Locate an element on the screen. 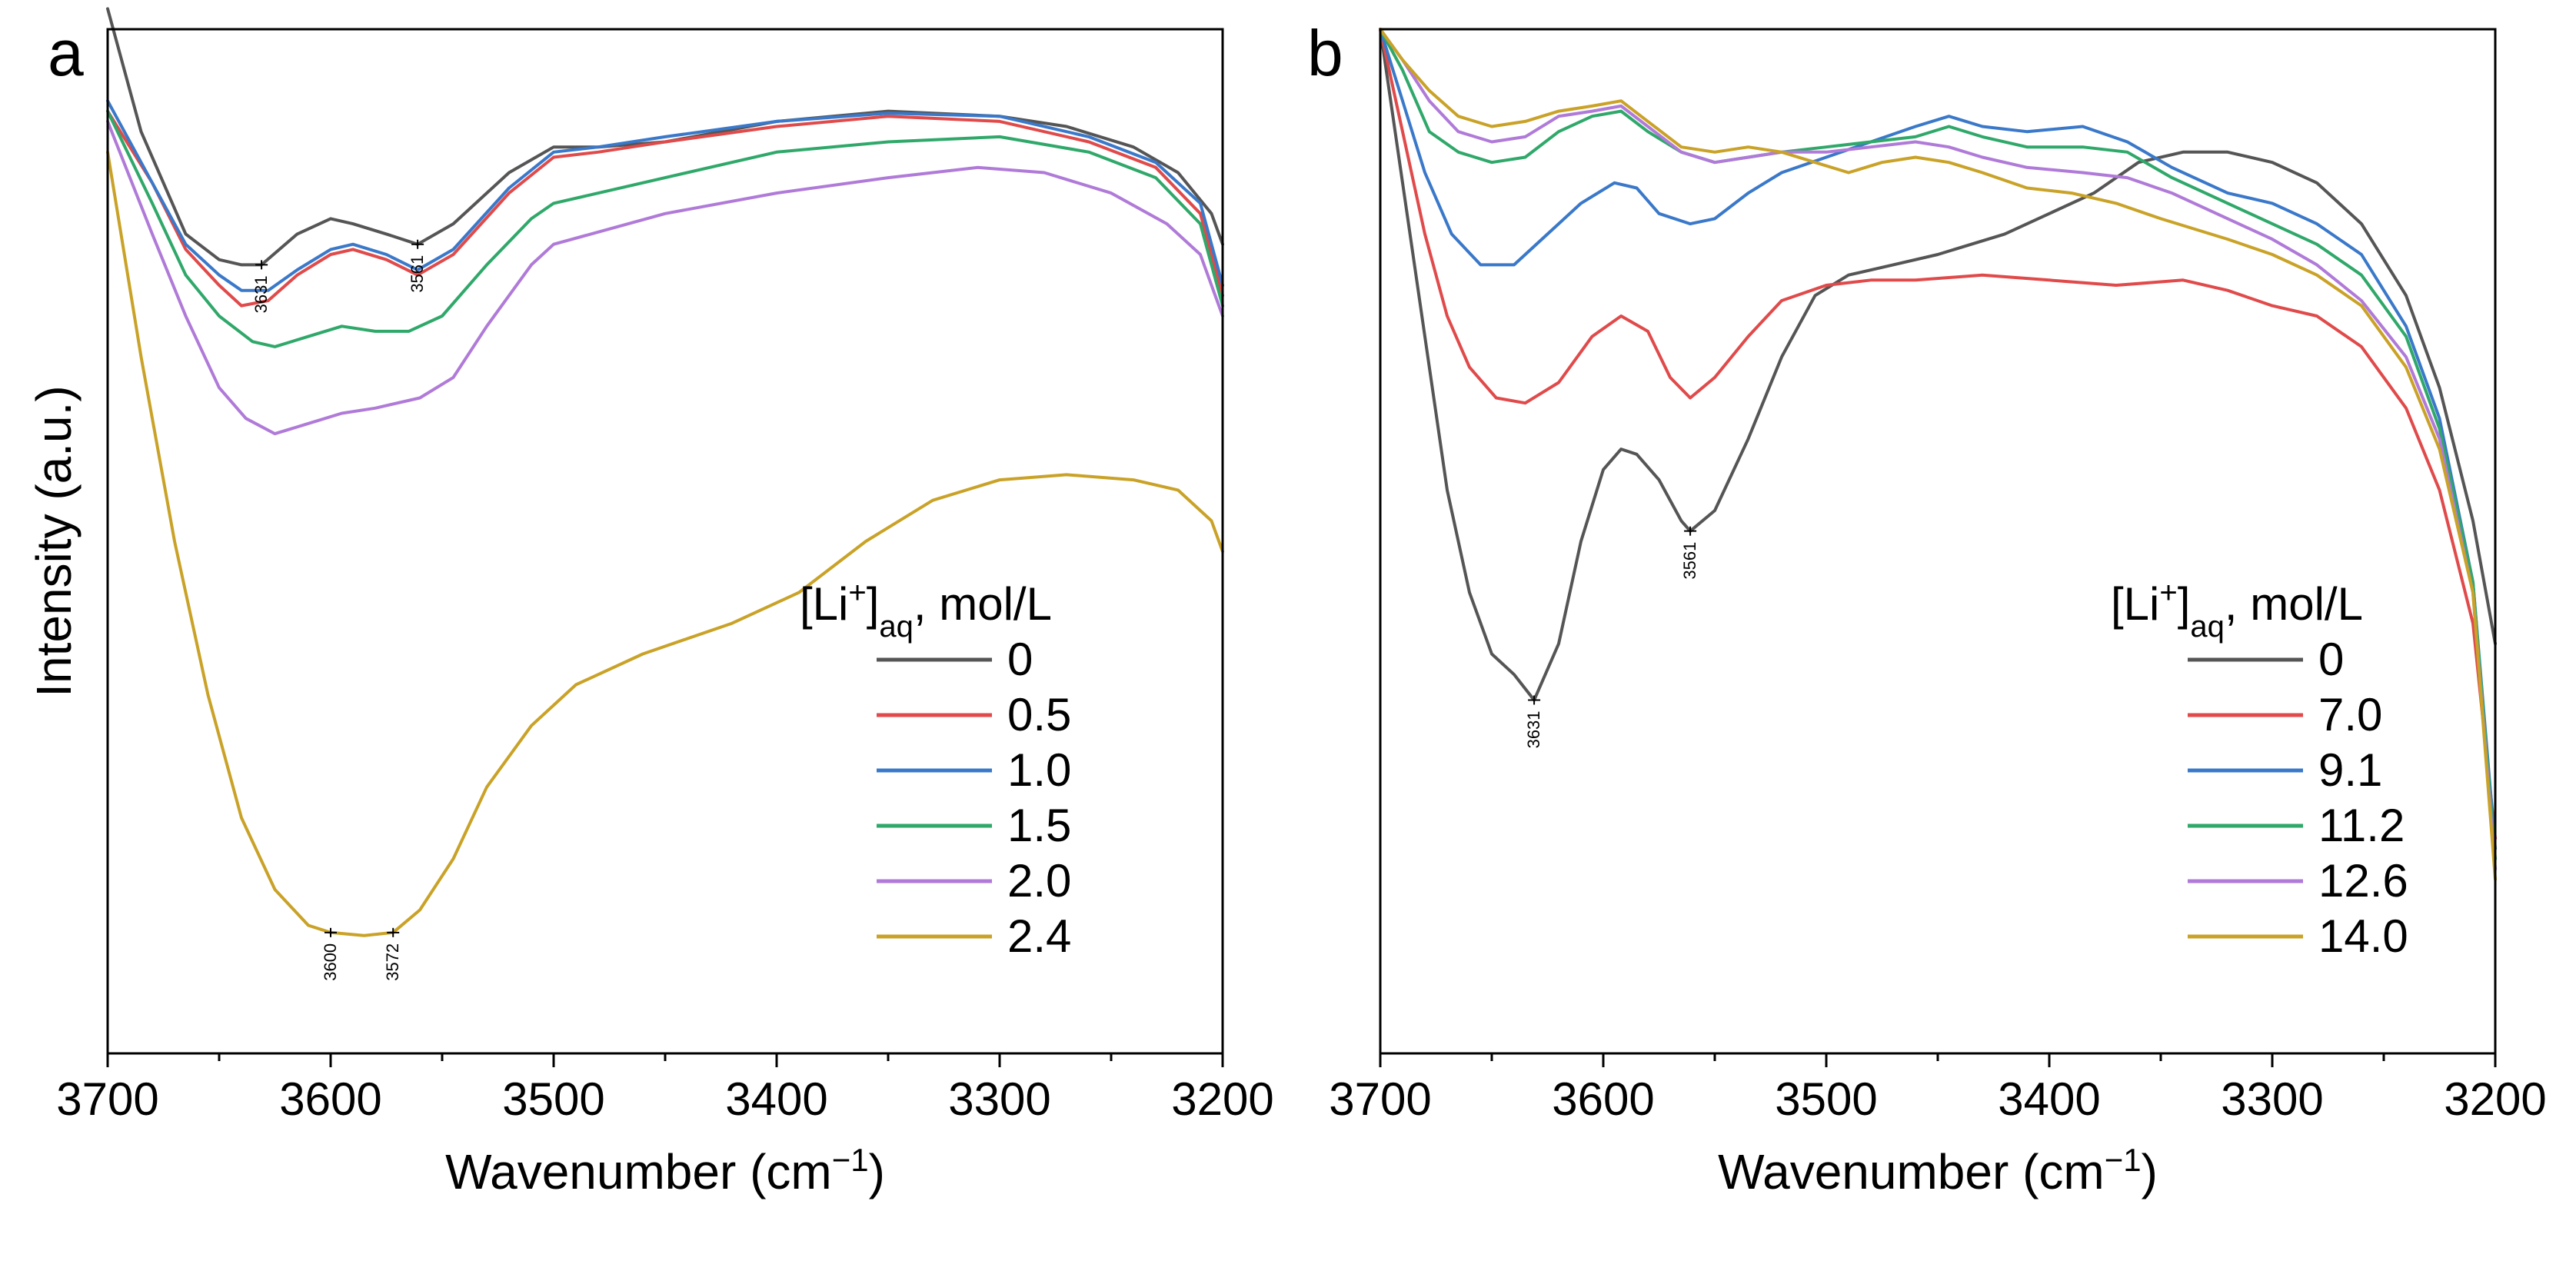 The height and width of the screenshot is (1261, 2576). panel-a-annotation-3572: 3572 is located at coordinates (392, 962).